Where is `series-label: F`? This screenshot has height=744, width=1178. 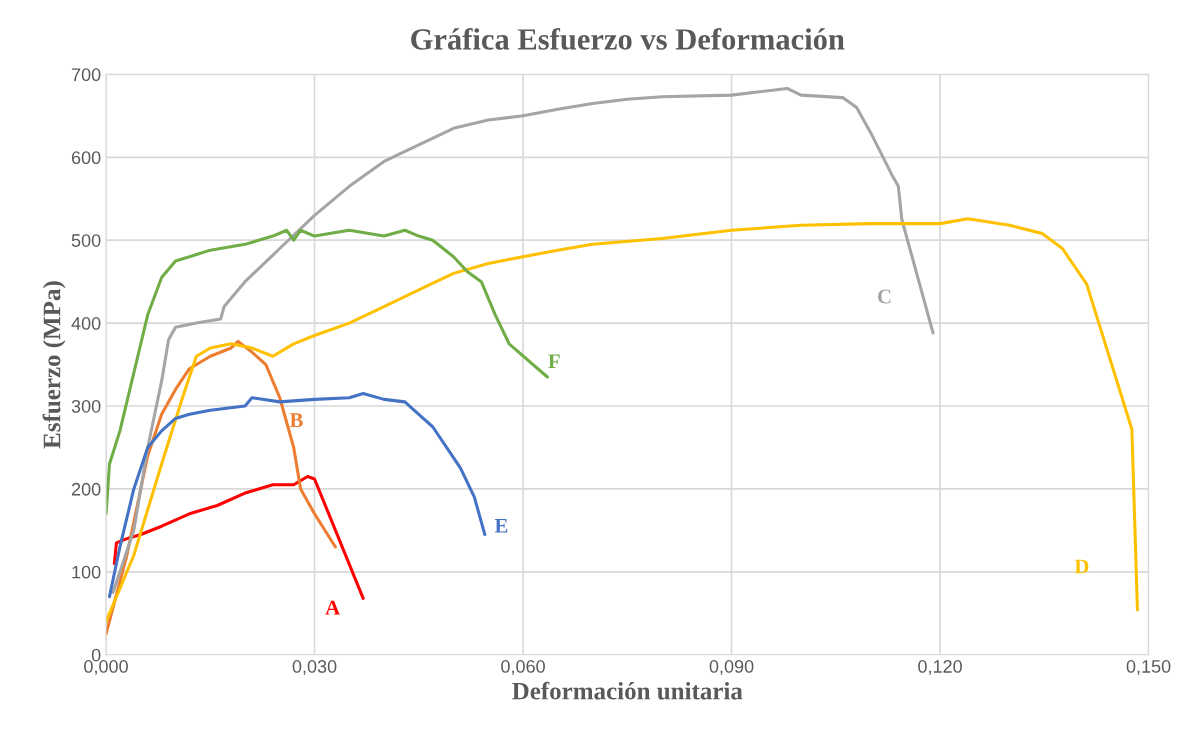 series-label: F is located at coordinates (554, 361).